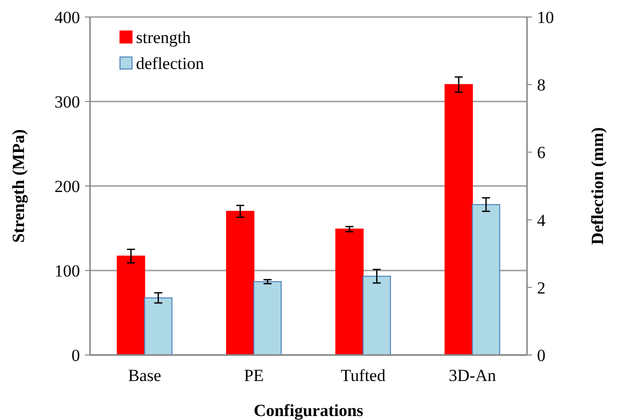 This screenshot has width=617, height=420. What do you see at coordinates (541, 288) in the screenshot?
I see `y2-tick-label: 2` at bounding box center [541, 288].